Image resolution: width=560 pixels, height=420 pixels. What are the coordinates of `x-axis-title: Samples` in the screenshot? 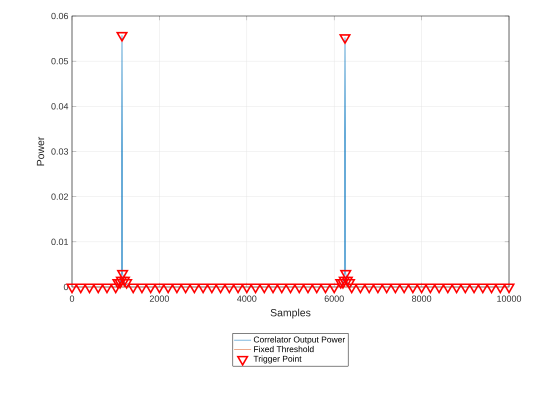 It's located at (290, 313).